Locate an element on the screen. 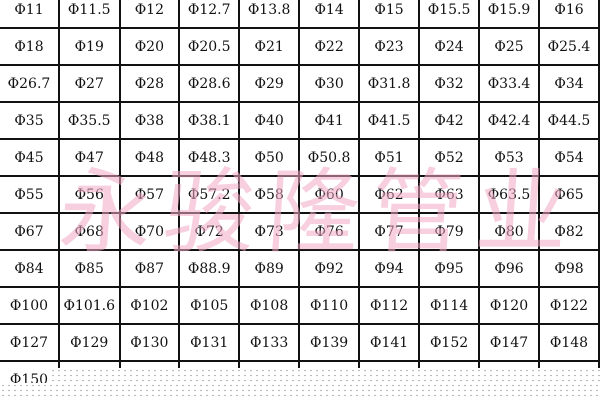 Image resolution: width=600 pixels, height=400 pixels. table-cell: Φ30 is located at coordinates (329, 83).